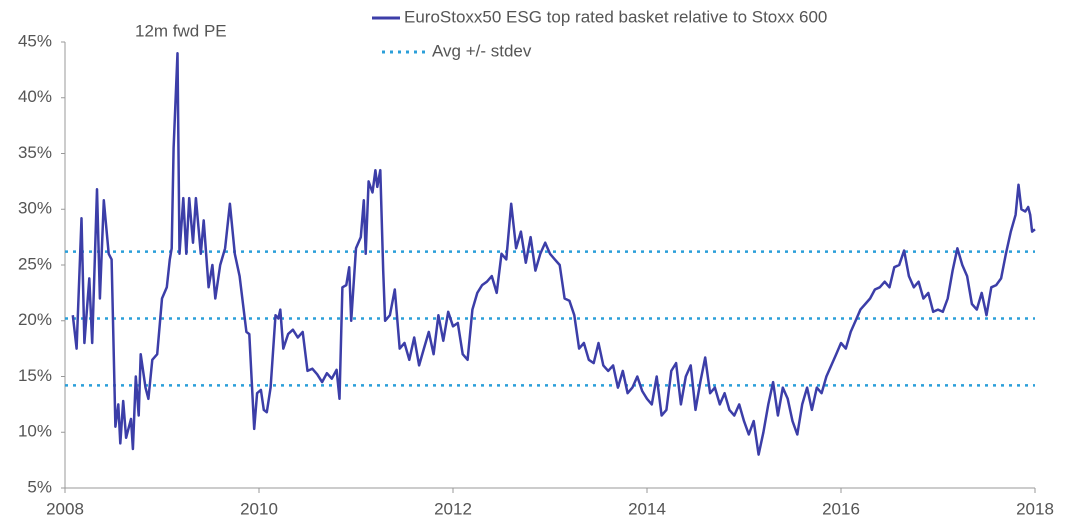 The width and height of the screenshot is (1072, 530). What do you see at coordinates (35, 152) in the screenshot?
I see `y-tick-label: 35%` at bounding box center [35, 152].